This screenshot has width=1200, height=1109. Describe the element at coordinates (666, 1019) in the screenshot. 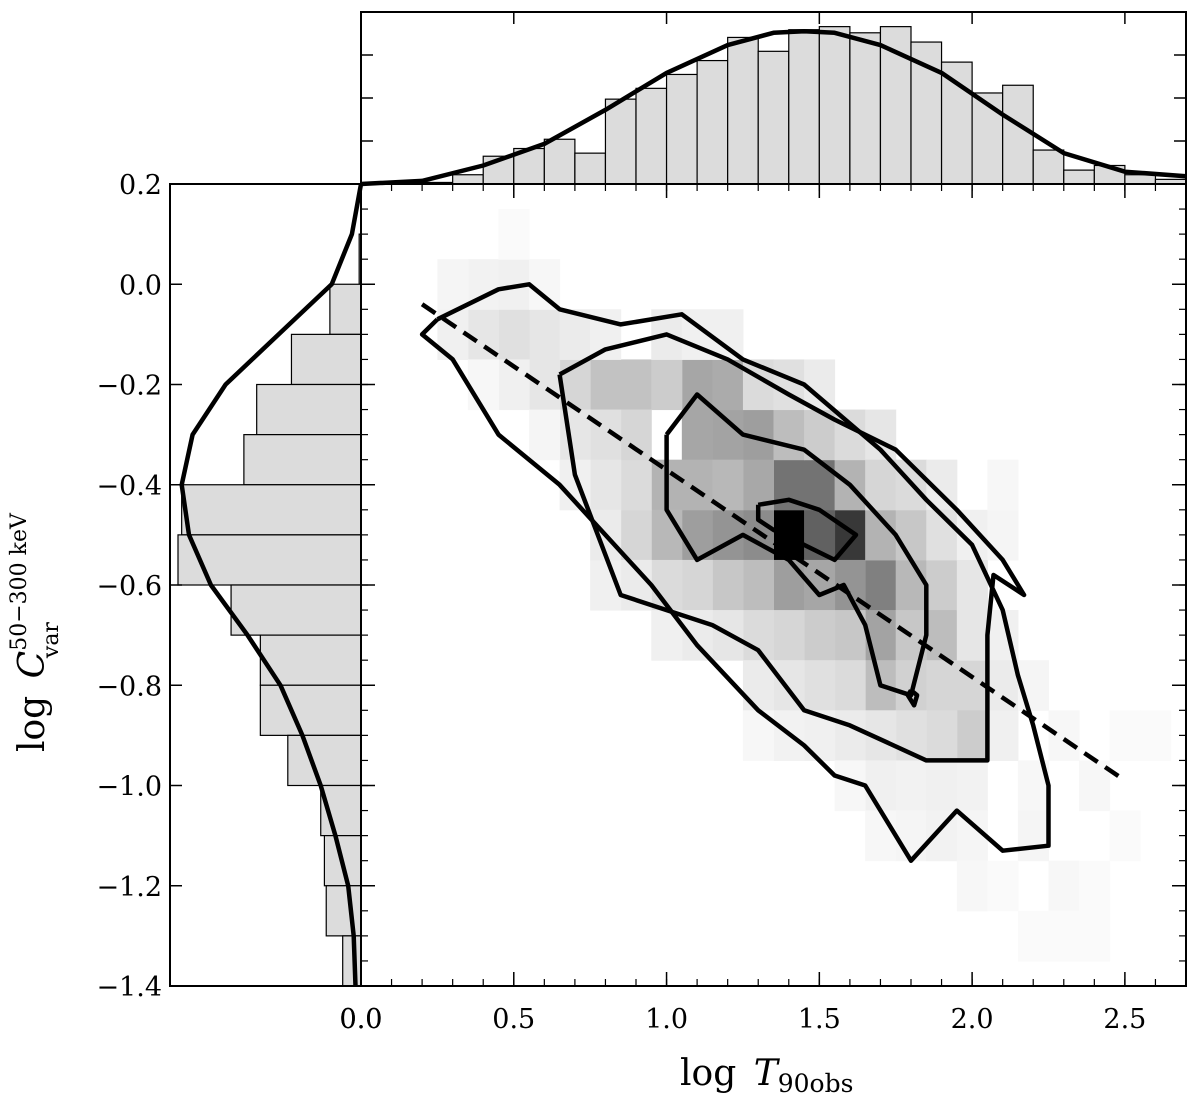

I see `x-tick-label: 1.0` at that location.